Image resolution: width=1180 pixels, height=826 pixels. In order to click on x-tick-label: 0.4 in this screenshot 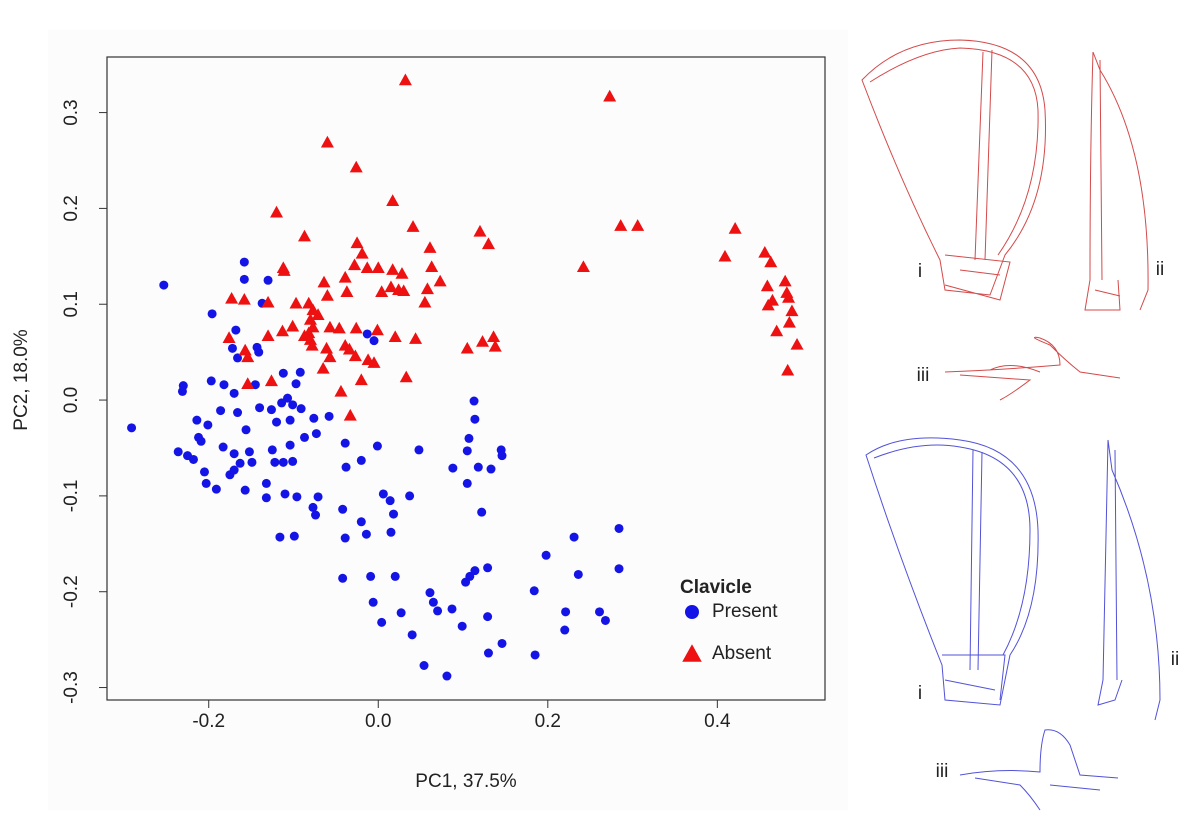, I will do `click(717, 721)`.